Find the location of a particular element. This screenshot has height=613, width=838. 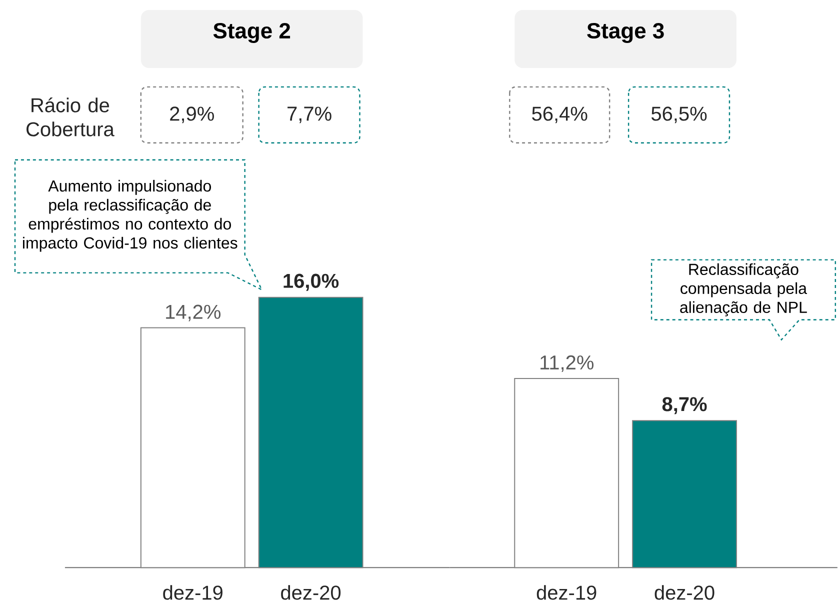

data-label: 14,2% is located at coordinates (193, 313).